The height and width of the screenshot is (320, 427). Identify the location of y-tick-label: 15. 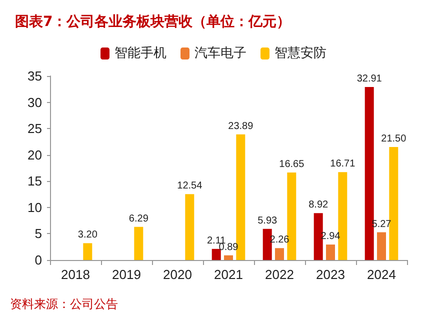
(35, 181).